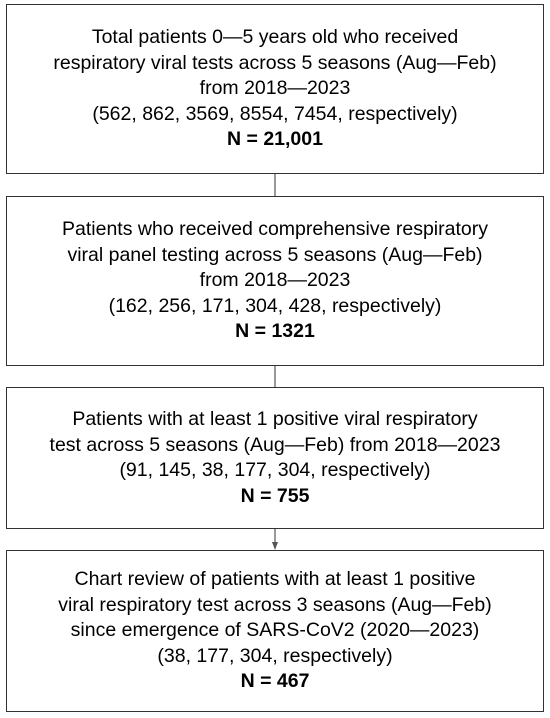 The height and width of the screenshot is (718, 550). Describe the element at coordinates (275, 331) in the screenshot. I see `box-total-count: N = 1321` at that location.